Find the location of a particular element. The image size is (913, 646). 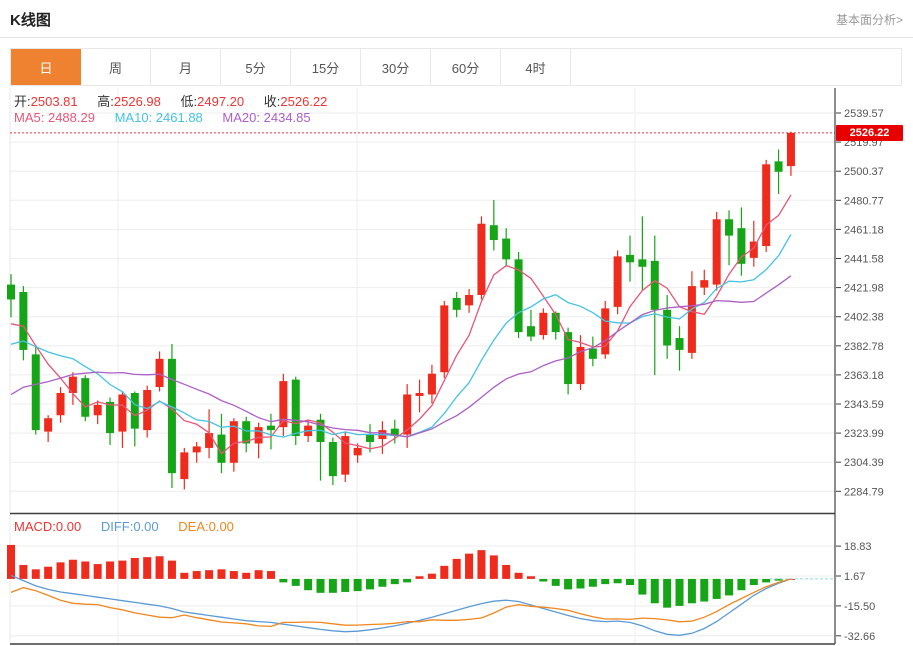

ma20-value: 2434.85 is located at coordinates (287, 117).